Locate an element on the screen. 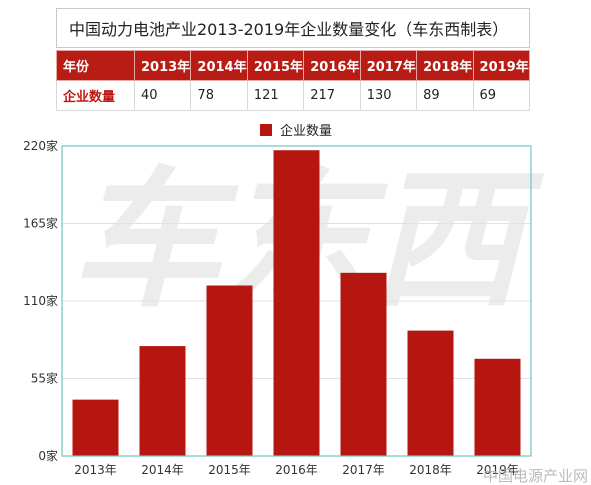 The height and width of the screenshot is (485, 591). bar-2013年 is located at coordinates (95, 427).